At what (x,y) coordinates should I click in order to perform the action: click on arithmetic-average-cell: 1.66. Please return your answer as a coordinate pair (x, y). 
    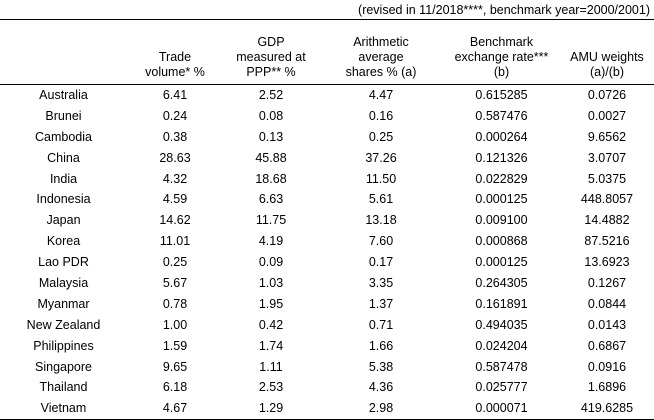
    Looking at the image, I should click on (381, 345).